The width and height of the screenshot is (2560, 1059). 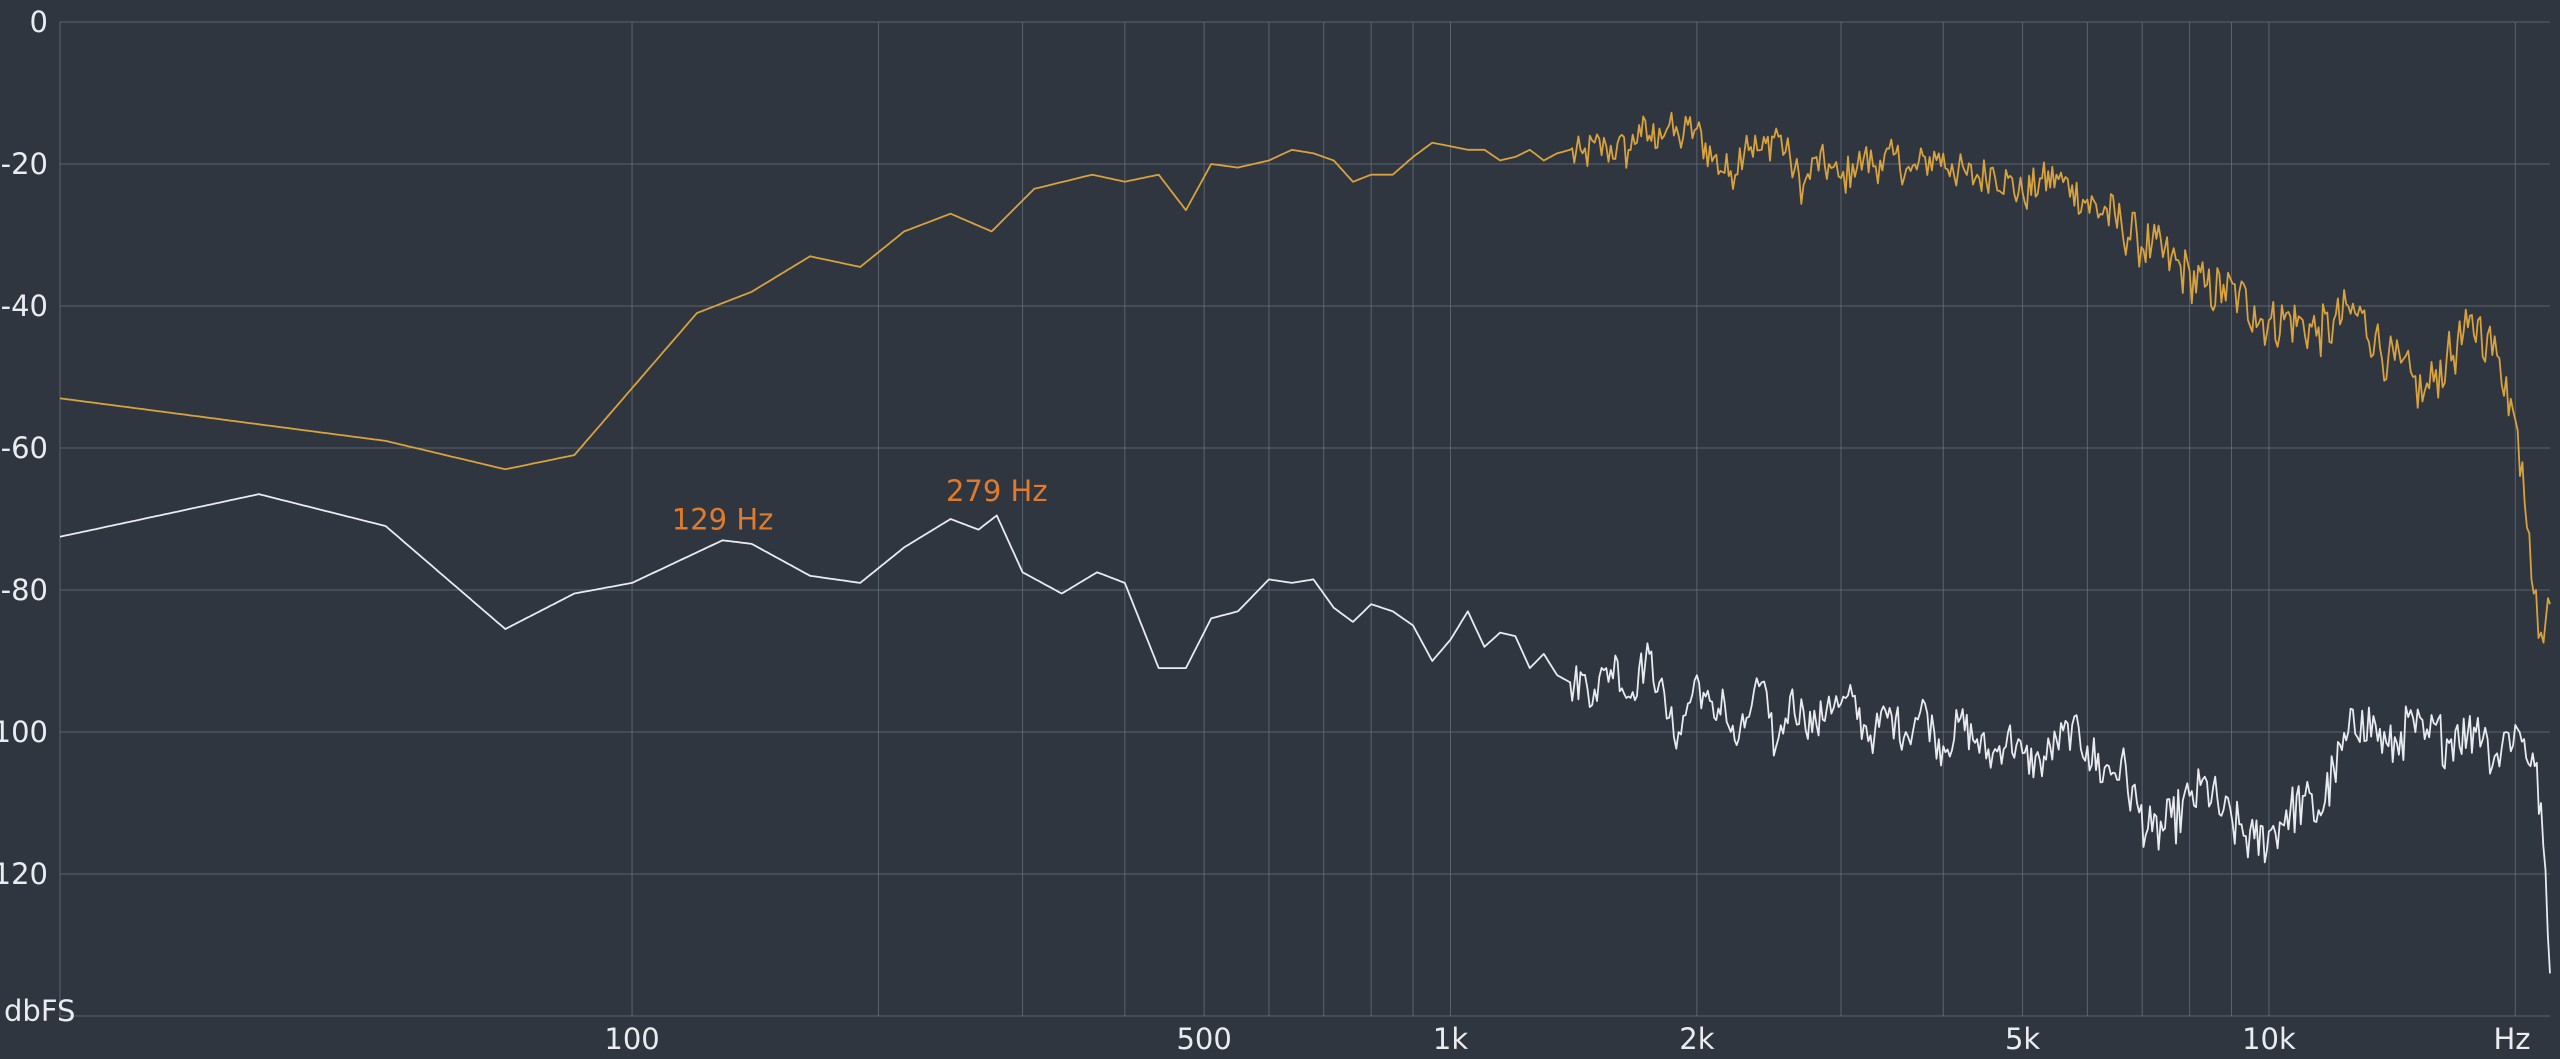 I want to click on x-axis-unit-label: Hz, so click(x=2511, y=1039).